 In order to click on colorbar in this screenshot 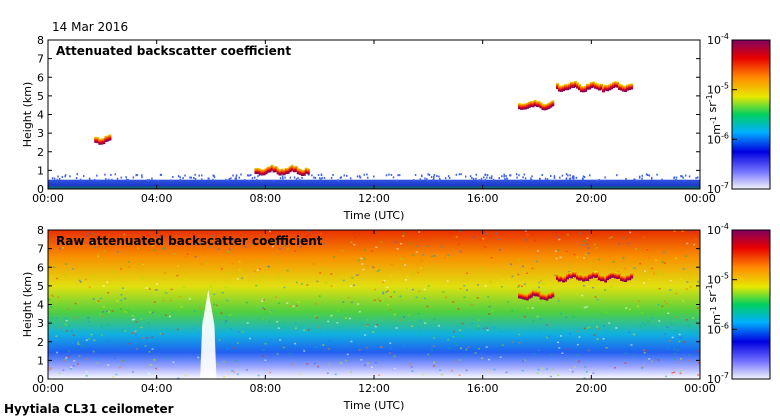, I will do `click(751, 114)`.